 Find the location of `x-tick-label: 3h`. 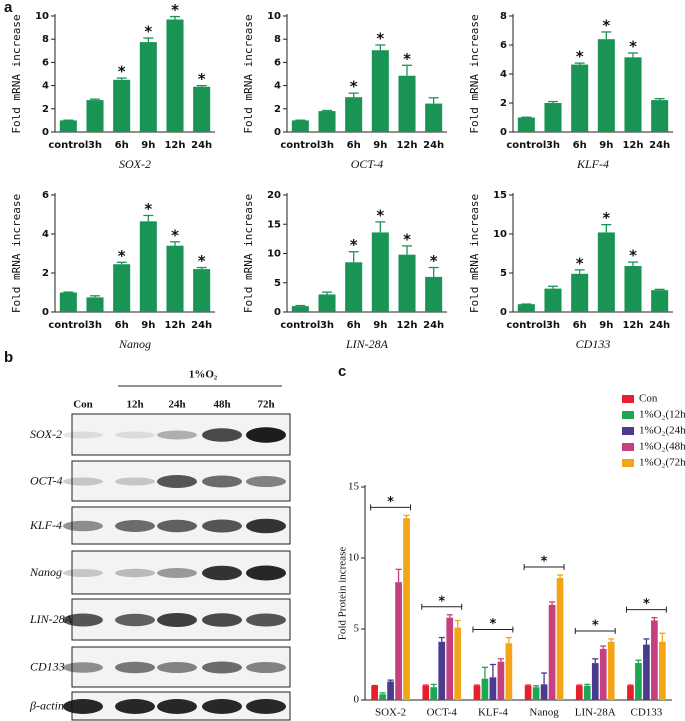

x-tick-label: 3h is located at coordinates (327, 325).